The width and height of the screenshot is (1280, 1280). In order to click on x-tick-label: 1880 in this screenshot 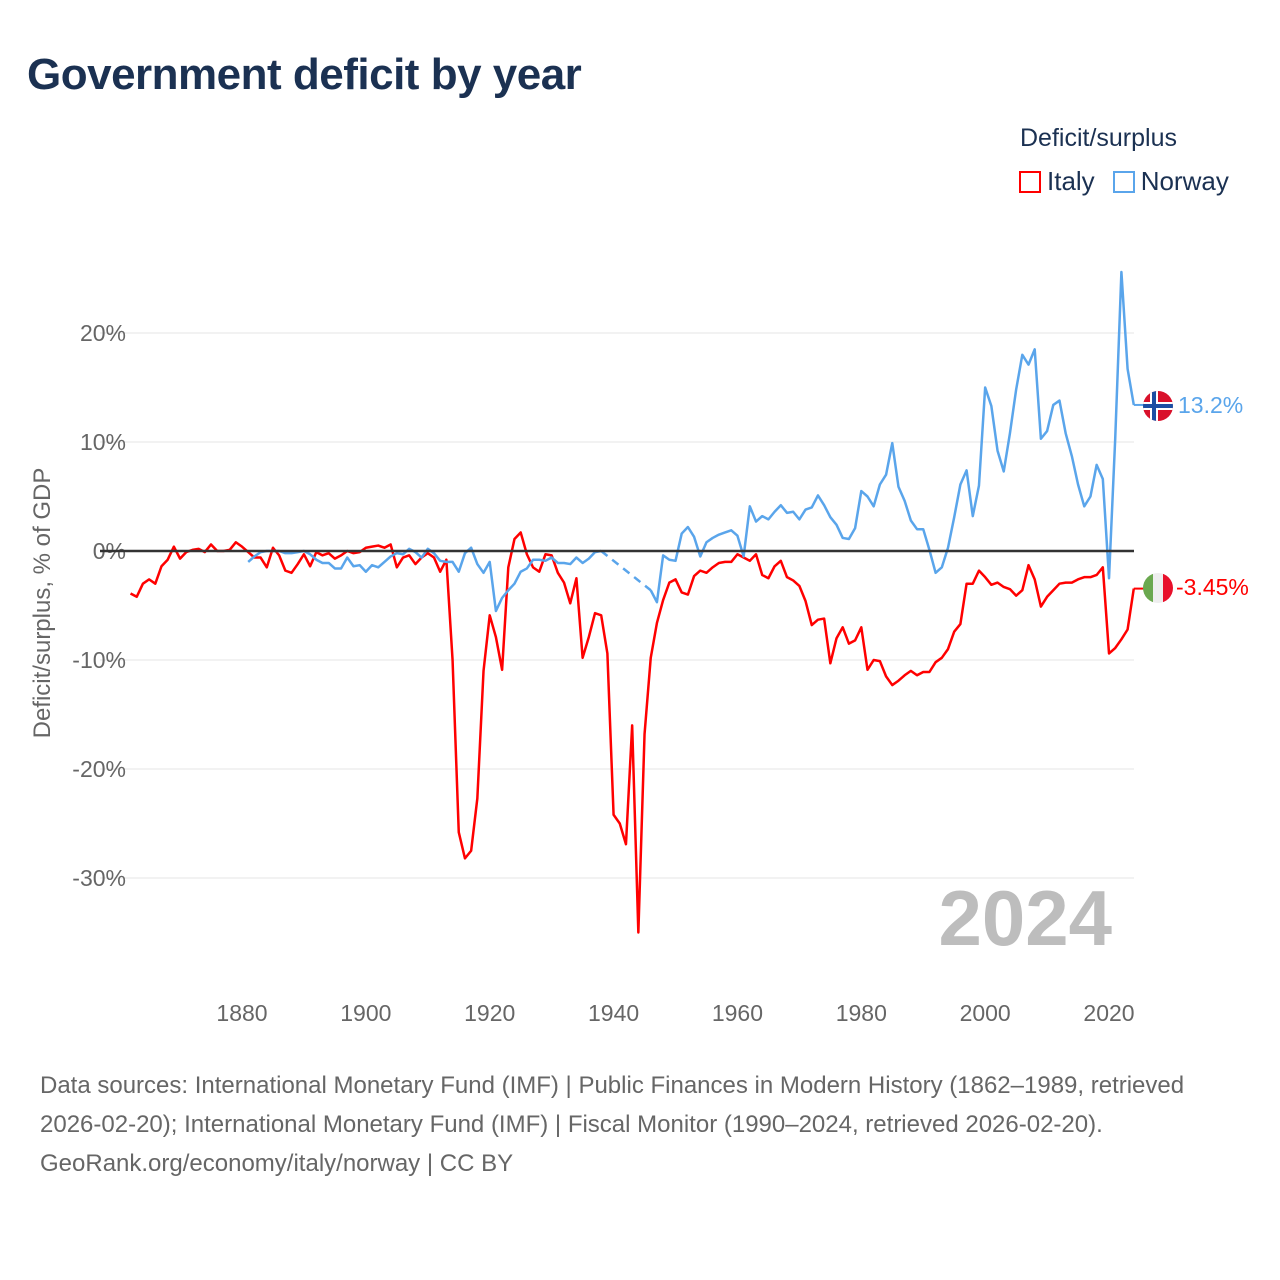, I will do `click(241, 1013)`.